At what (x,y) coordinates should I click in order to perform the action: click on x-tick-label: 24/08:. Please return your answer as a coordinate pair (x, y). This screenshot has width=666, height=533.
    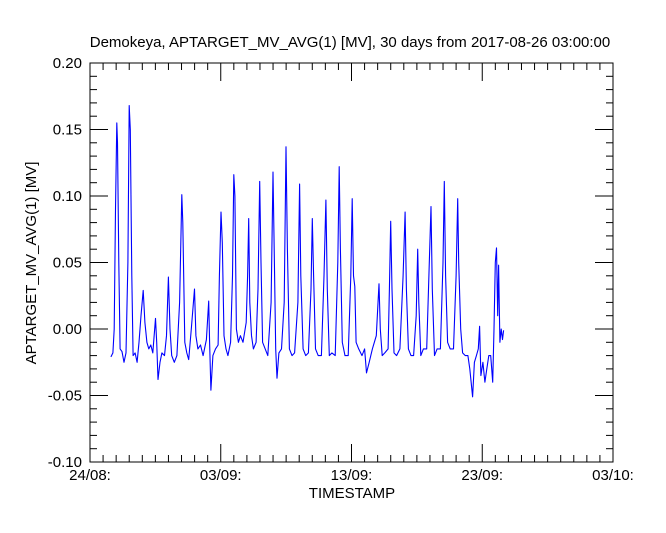
    Looking at the image, I should click on (90, 475).